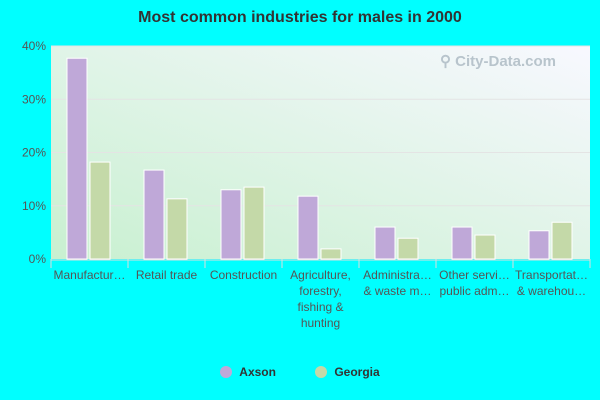 The width and height of the screenshot is (600, 400). Describe the element at coordinates (38, 259) in the screenshot. I see `y-tick-label: 0%` at that location.